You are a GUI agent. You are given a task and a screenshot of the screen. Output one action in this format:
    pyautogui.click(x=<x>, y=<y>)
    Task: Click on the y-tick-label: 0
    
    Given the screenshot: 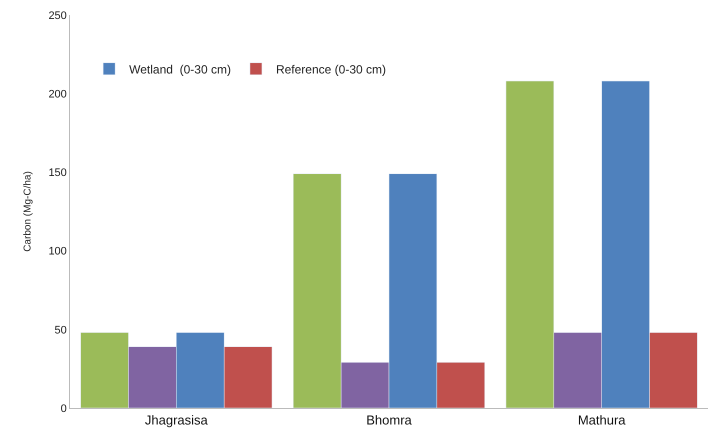 What is the action you would take?
    pyautogui.click(x=63, y=408)
    